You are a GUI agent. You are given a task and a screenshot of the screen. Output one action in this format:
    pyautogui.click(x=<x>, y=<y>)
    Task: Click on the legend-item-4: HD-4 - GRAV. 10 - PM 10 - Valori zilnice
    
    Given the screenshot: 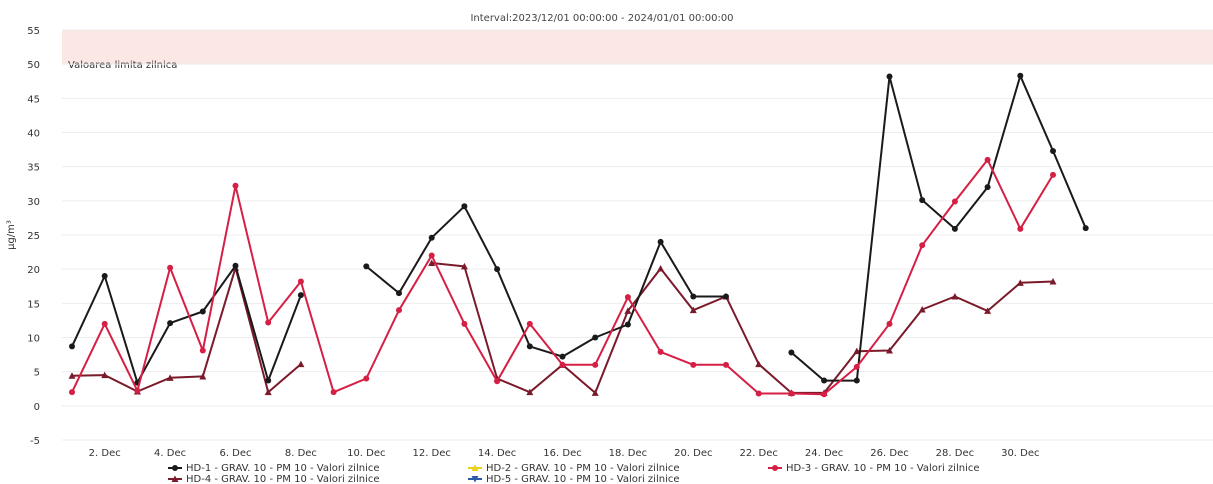 What is the action you would take?
    pyautogui.click(x=274, y=479)
    